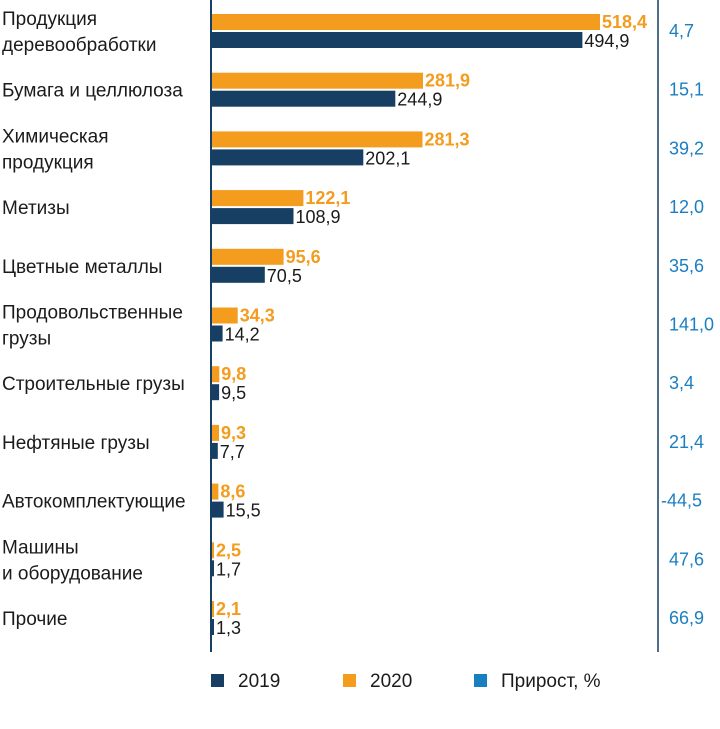  Describe the element at coordinates (686, 559) in the screenshot. I see `growth-value: 47,6` at that location.